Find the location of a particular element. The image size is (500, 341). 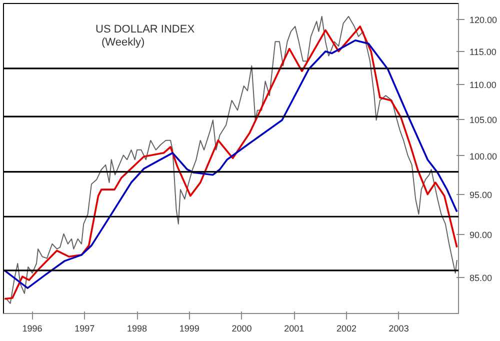

x-tick-label: 1997 is located at coordinates (84, 329).